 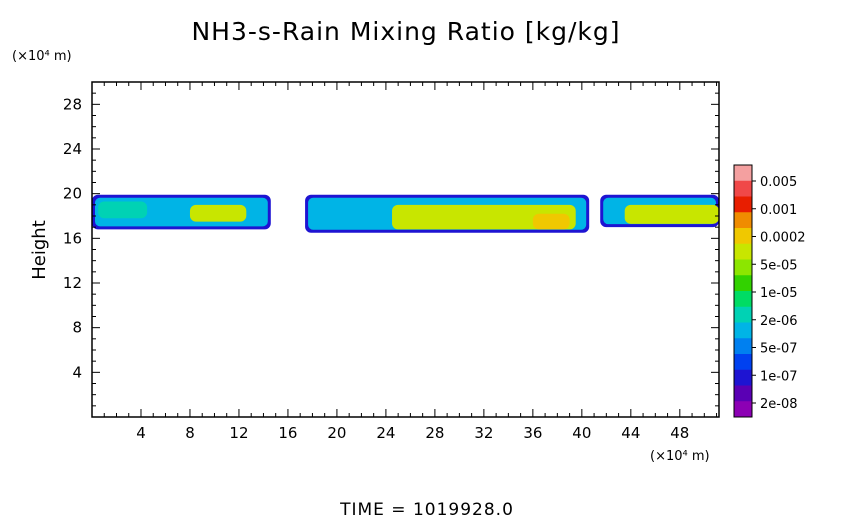 I want to click on x-tick-label: 28, so click(x=434, y=433).